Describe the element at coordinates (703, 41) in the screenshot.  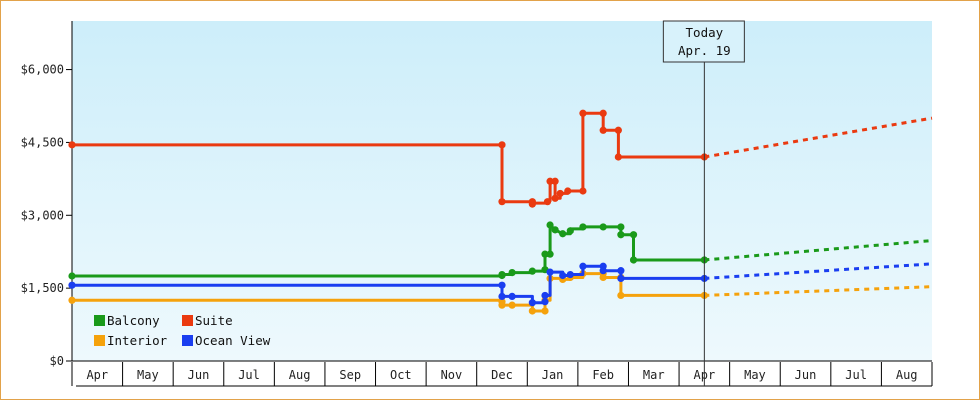
I see `today-callout` at that location.